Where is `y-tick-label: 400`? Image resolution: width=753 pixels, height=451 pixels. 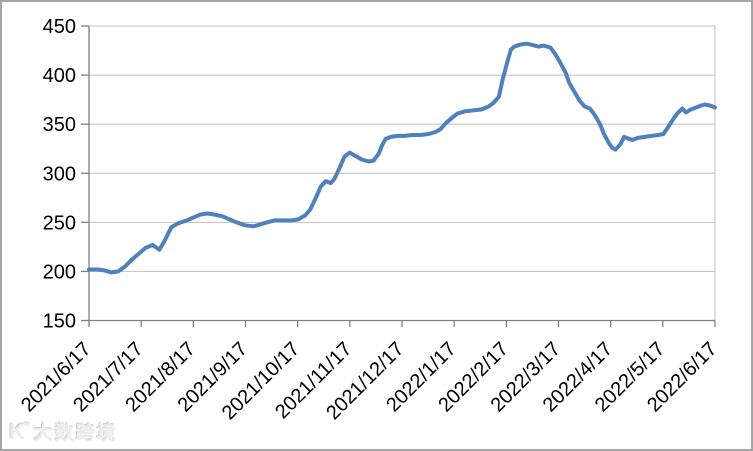
y-tick-label: 400 is located at coordinates (59, 76).